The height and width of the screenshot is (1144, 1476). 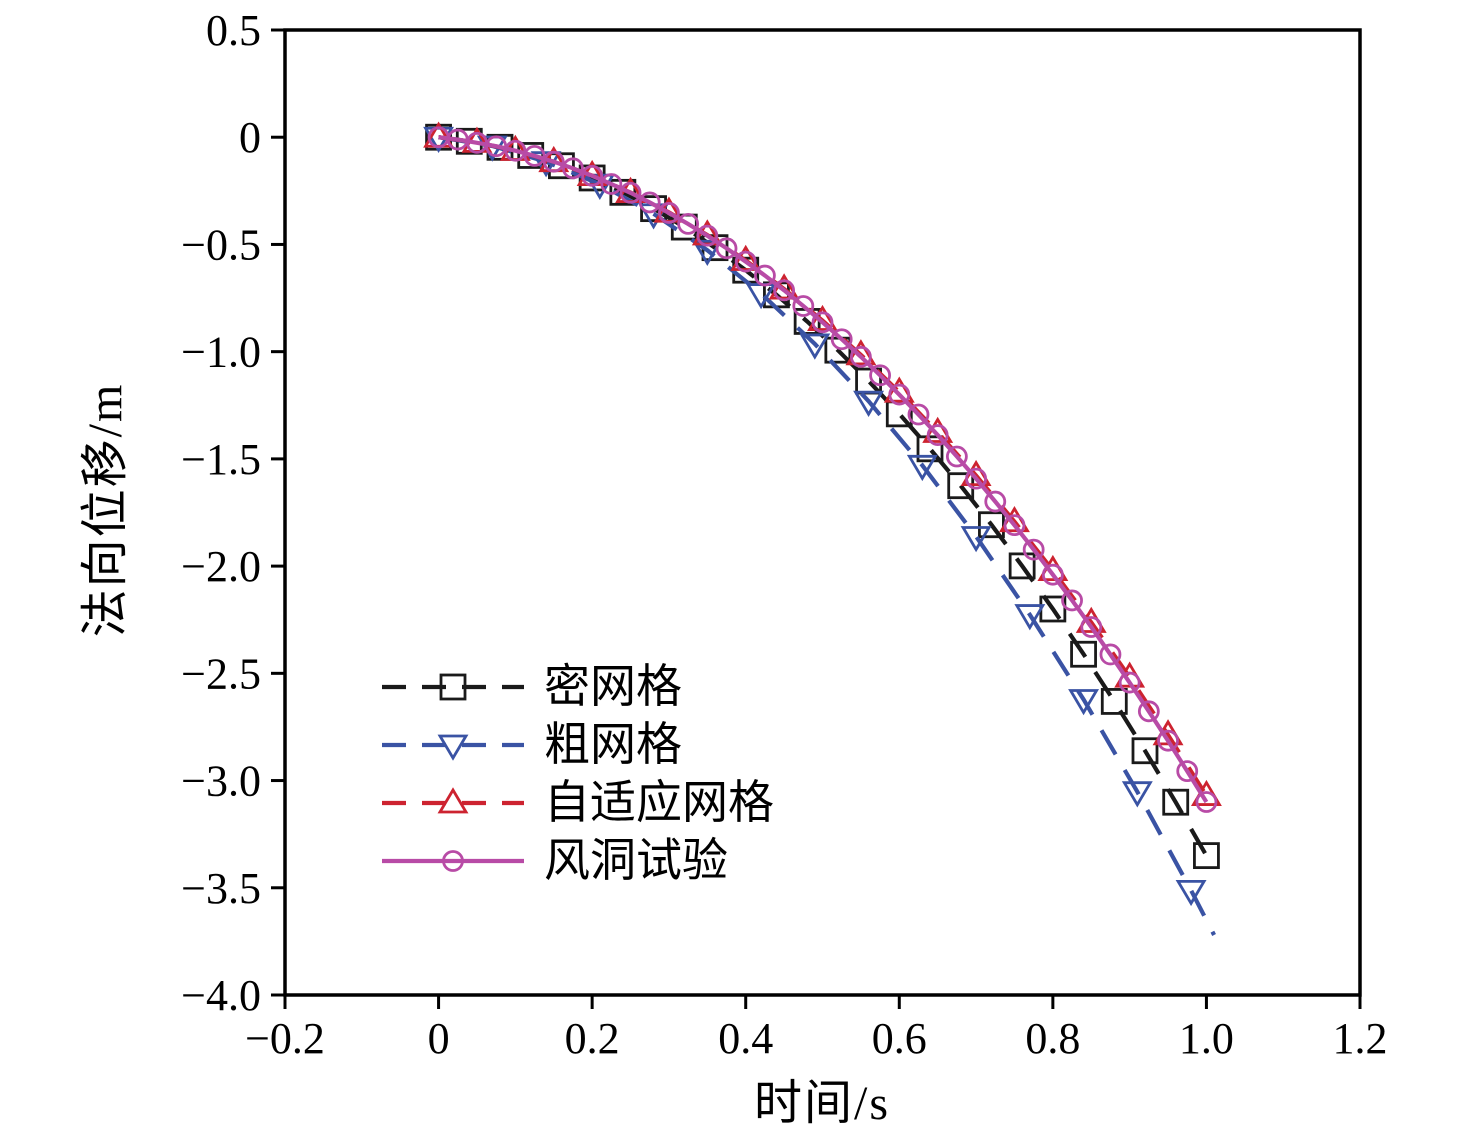 What do you see at coordinates (250, 137) in the screenshot?
I see `y-tick-label: 0` at bounding box center [250, 137].